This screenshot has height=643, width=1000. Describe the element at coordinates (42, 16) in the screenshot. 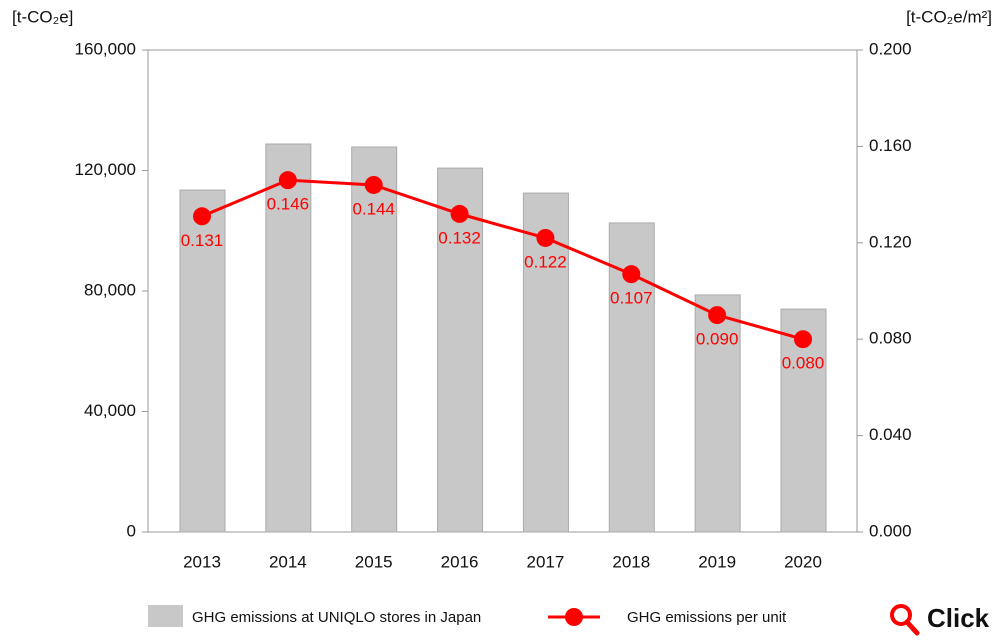

I see `y-axis-label: [t-CO₂e]` at that location.